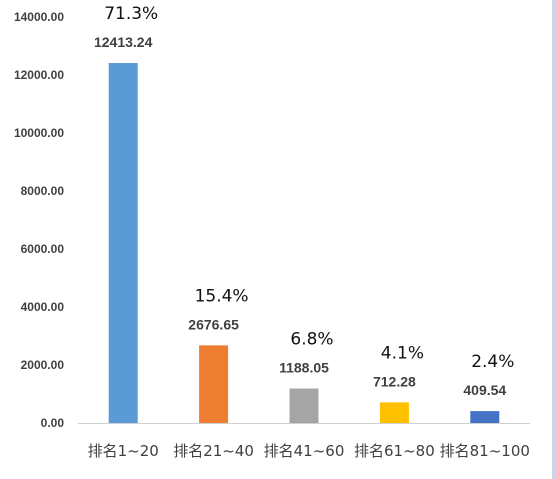 Image resolution: width=555 pixels, height=479 pixels. I want to click on category-label: 排名81~100, so click(485, 451).